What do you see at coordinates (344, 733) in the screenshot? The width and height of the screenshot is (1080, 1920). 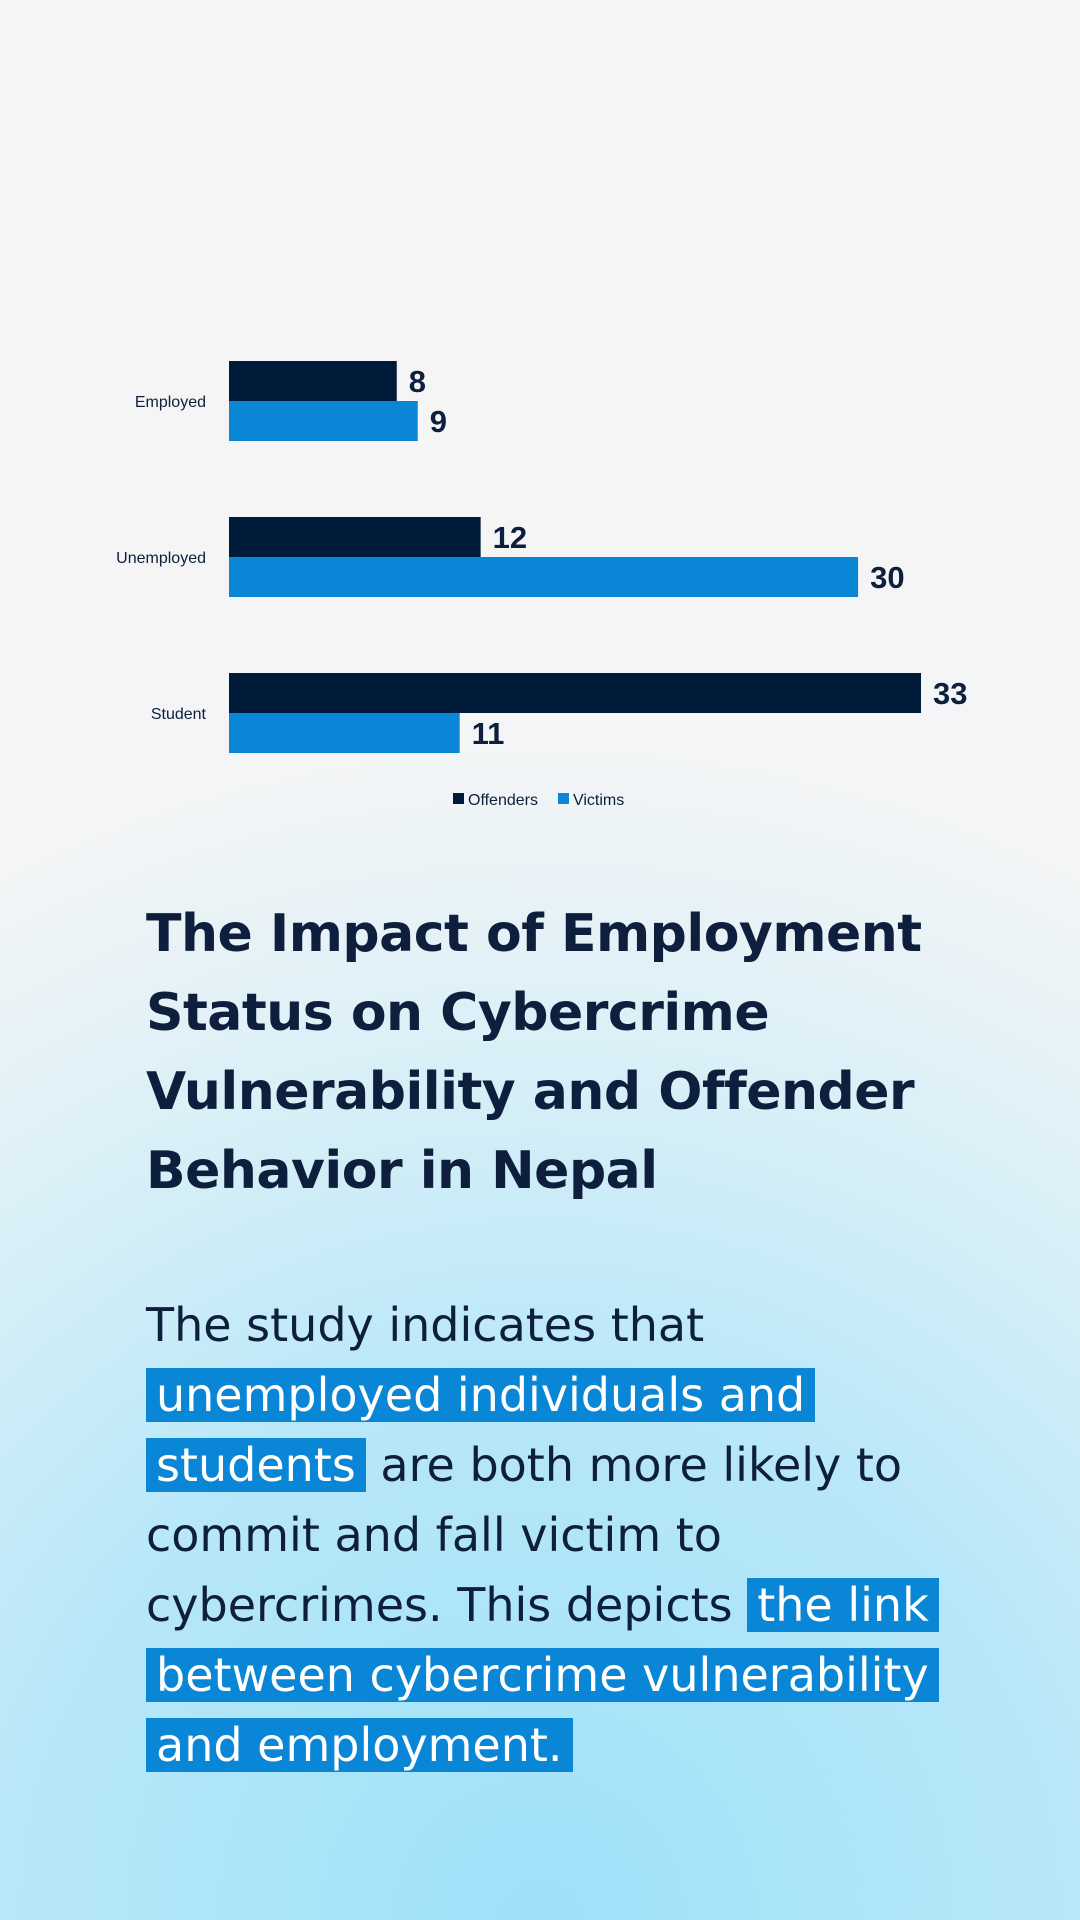 I see `bar-victims-student` at bounding box center [344, 733].